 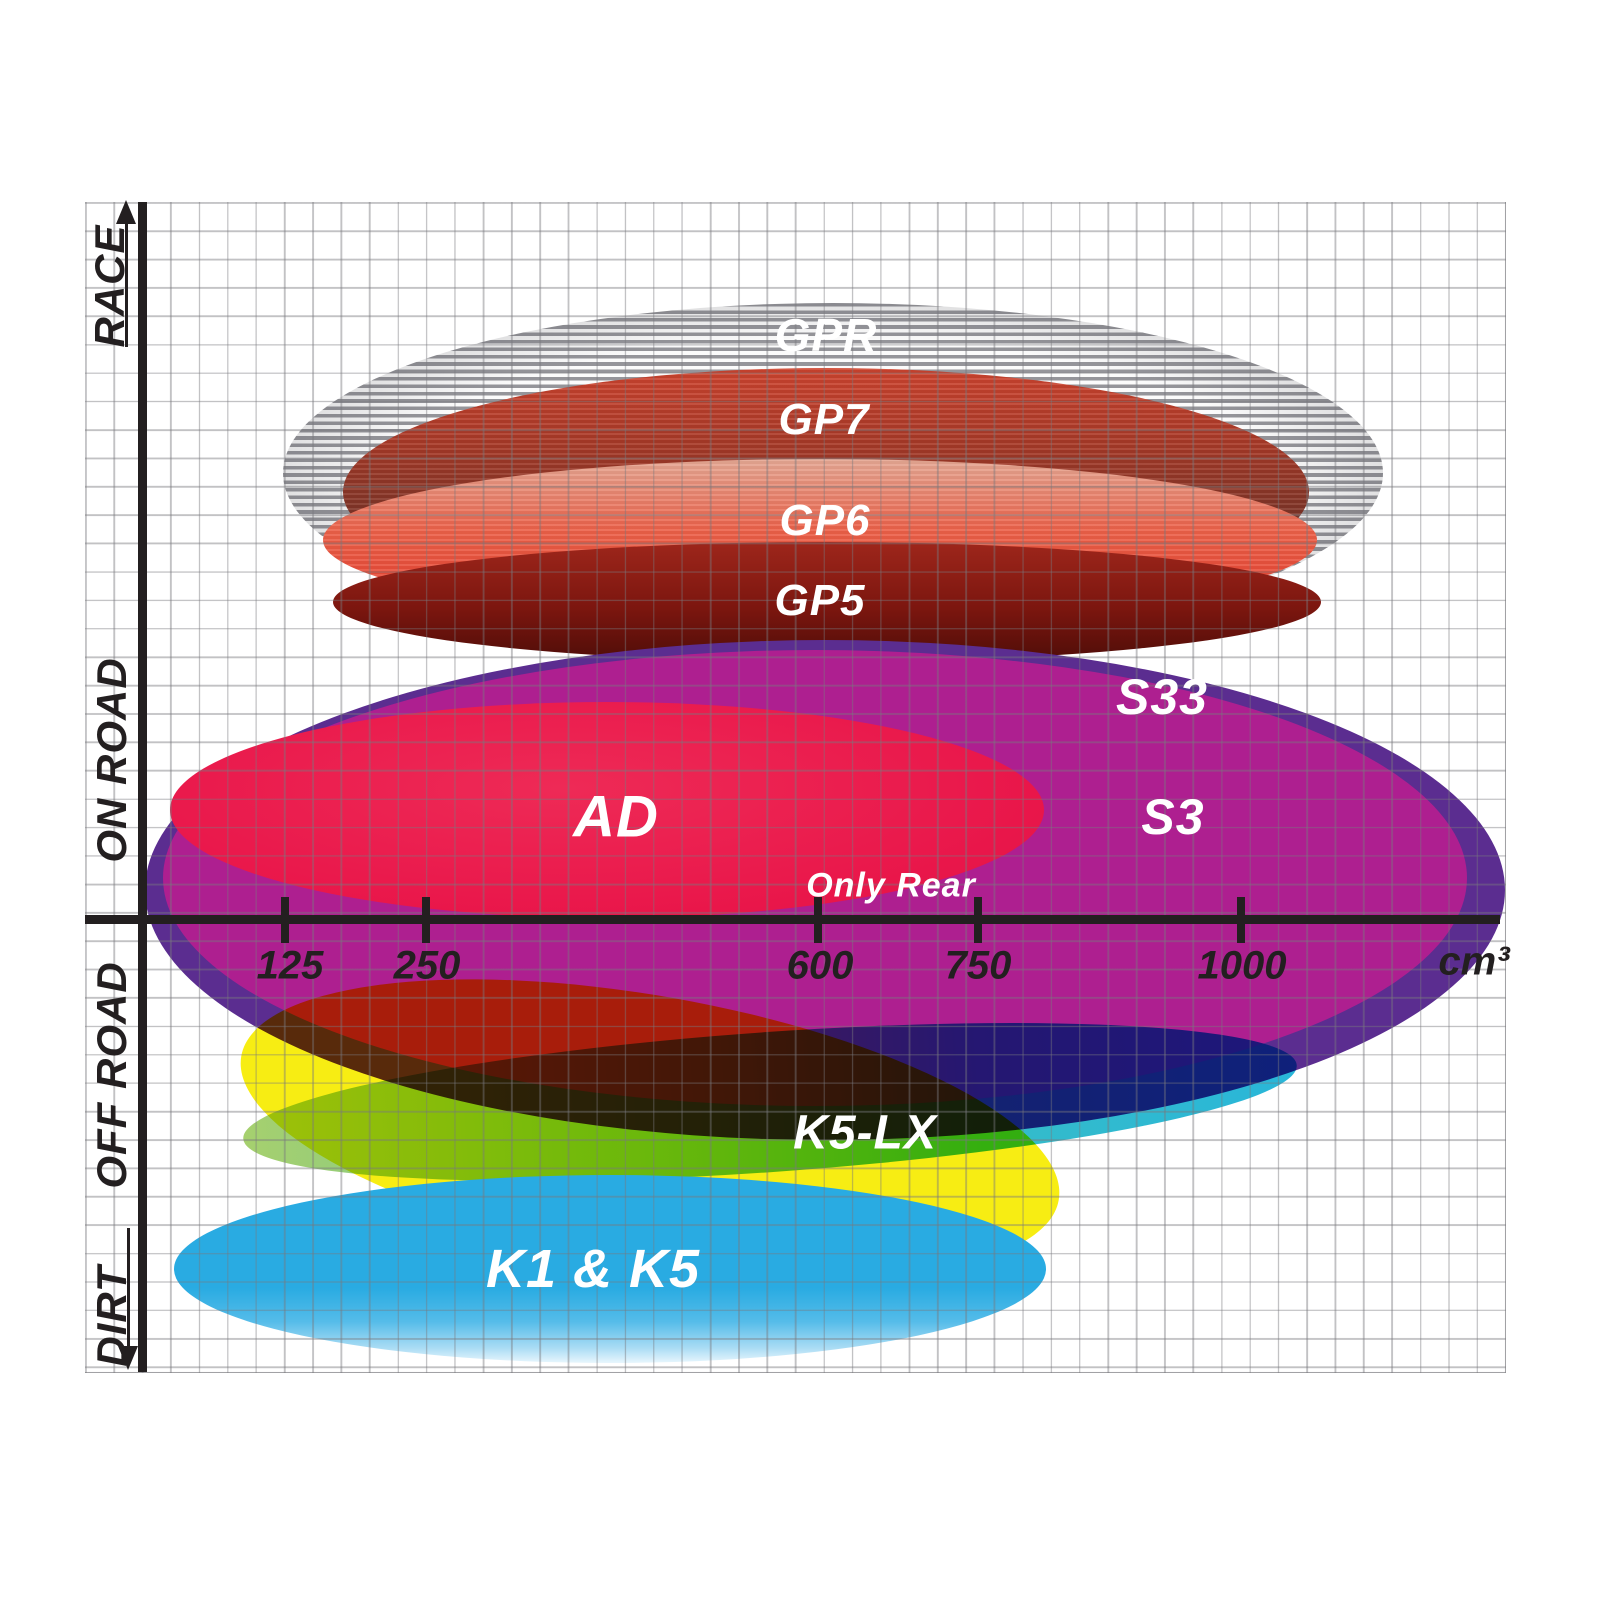 I want to click on arrow-up-icon, so click(x=126, y=212).